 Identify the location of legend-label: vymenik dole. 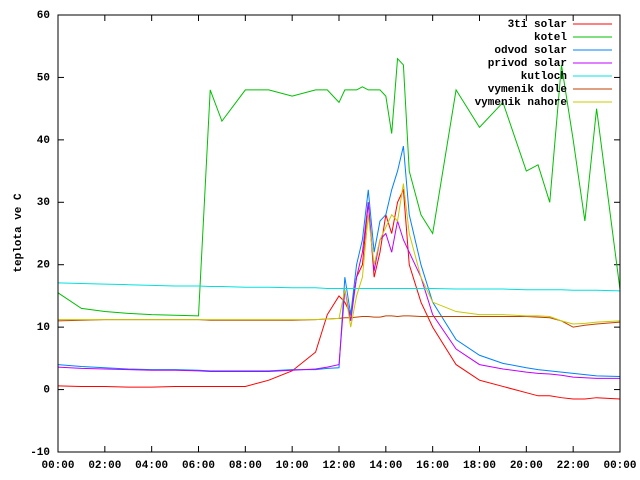
(528, 90).